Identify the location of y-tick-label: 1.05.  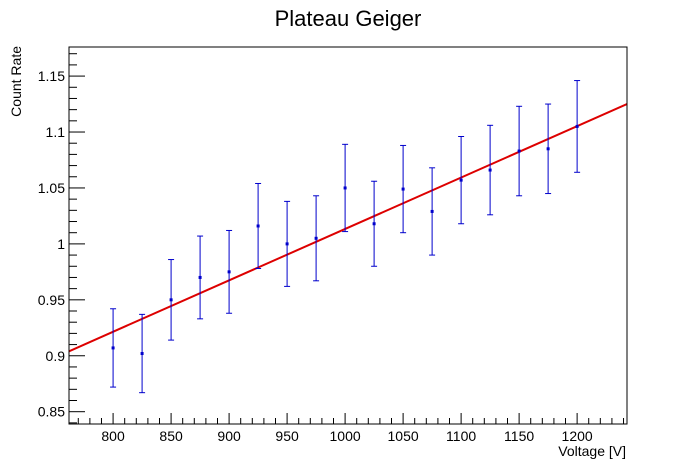
(51, 188).